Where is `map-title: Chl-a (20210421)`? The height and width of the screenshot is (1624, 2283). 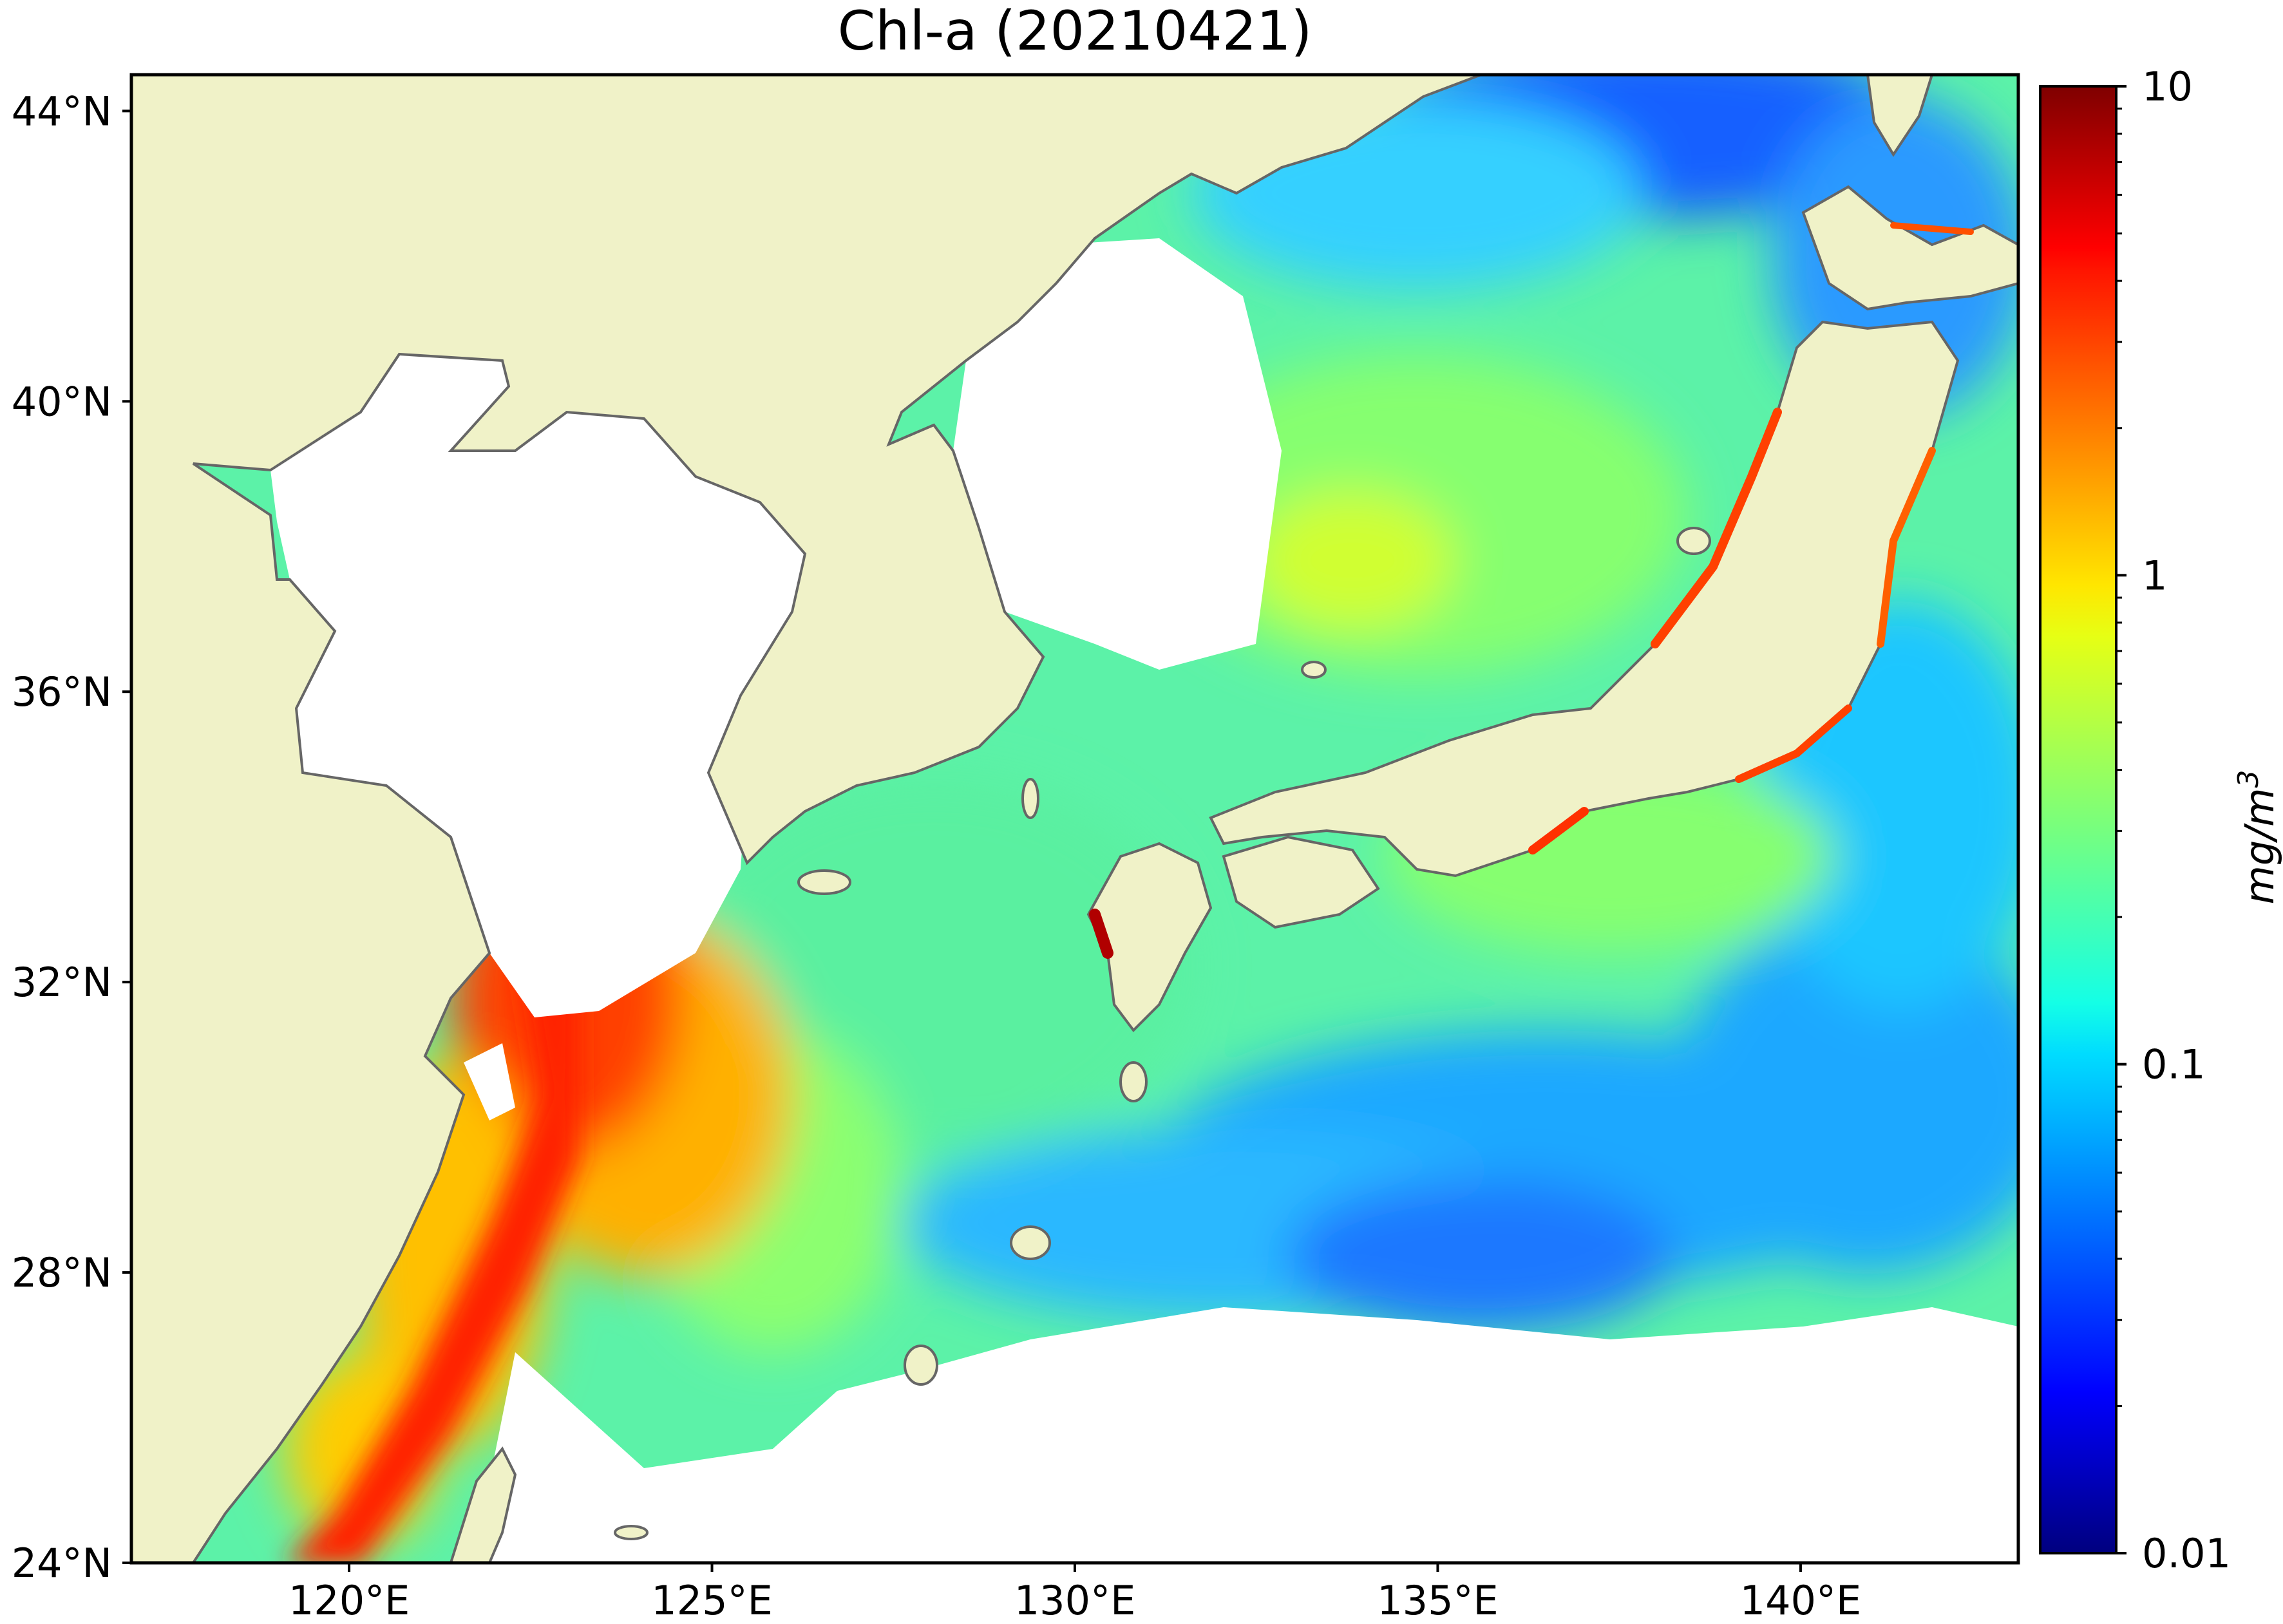 map-title: Chl-a (20210421) is located at coordinates (1074, 31).